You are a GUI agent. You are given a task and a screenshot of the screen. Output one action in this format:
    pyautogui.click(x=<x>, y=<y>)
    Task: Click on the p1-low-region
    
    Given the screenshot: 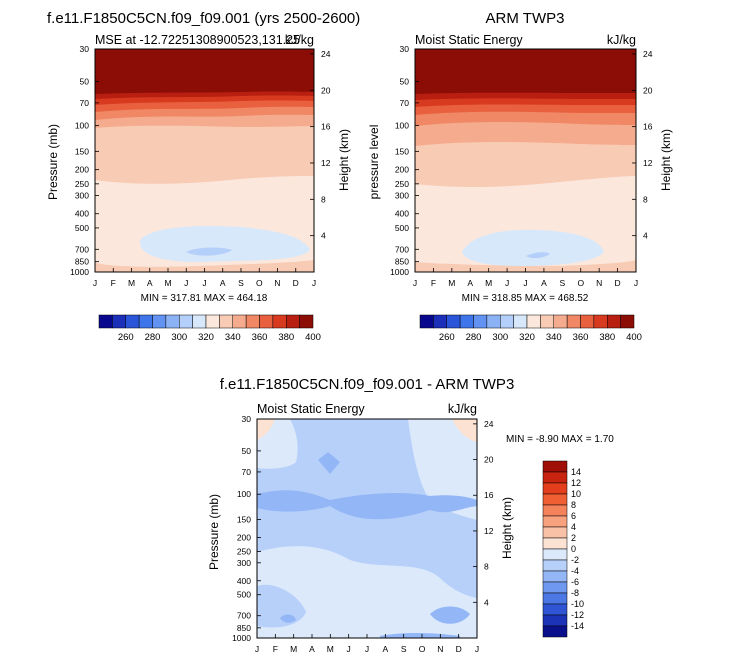 What is the action you would take?
    pyautogui.click(x=224, y=244)
    